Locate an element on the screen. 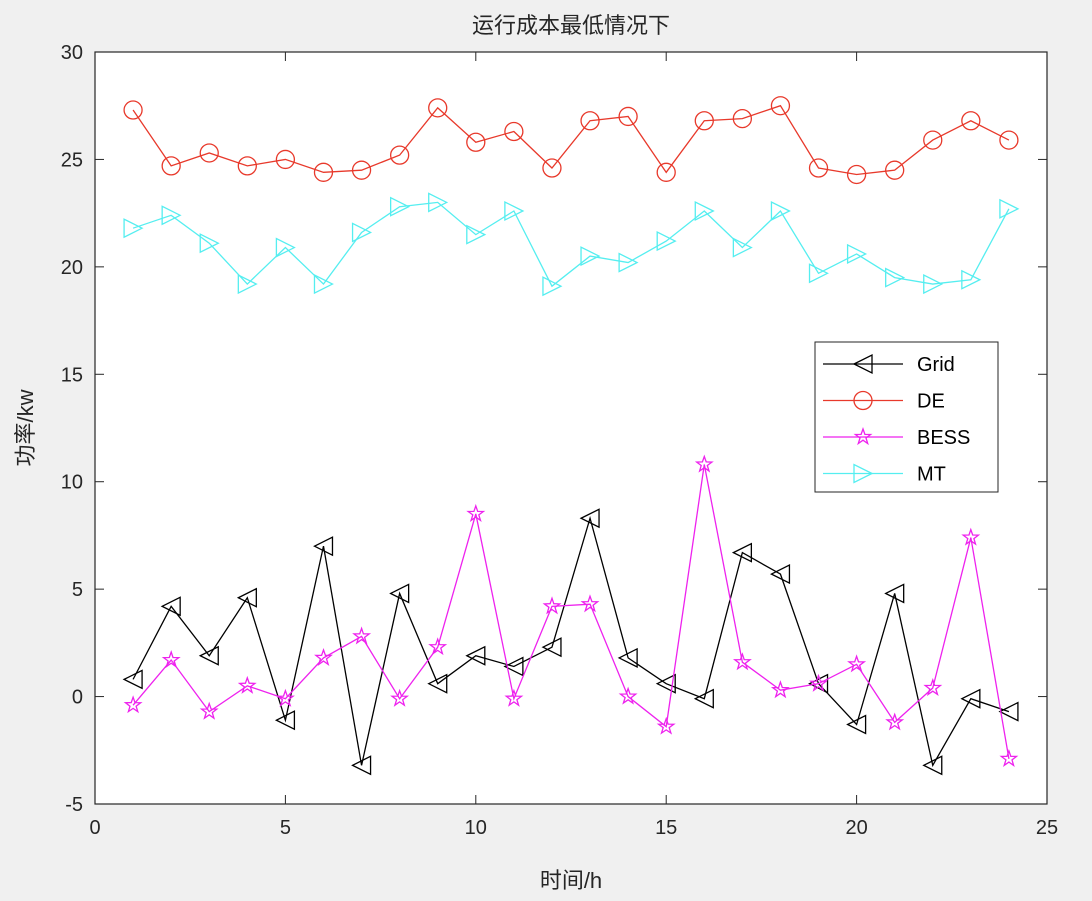 Image resolution: width=1092 pixels, height=901 pixels. series-mt is located at coordinates (571, 244).